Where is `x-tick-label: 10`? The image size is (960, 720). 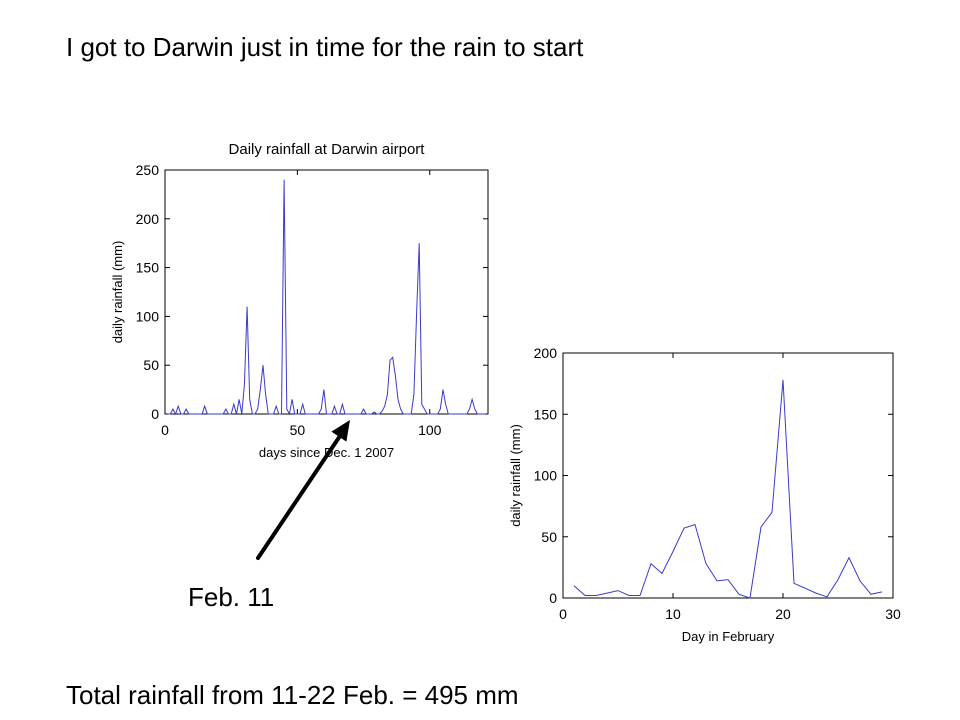 x-tick-label: 10 is located at coordinates (673, 614).